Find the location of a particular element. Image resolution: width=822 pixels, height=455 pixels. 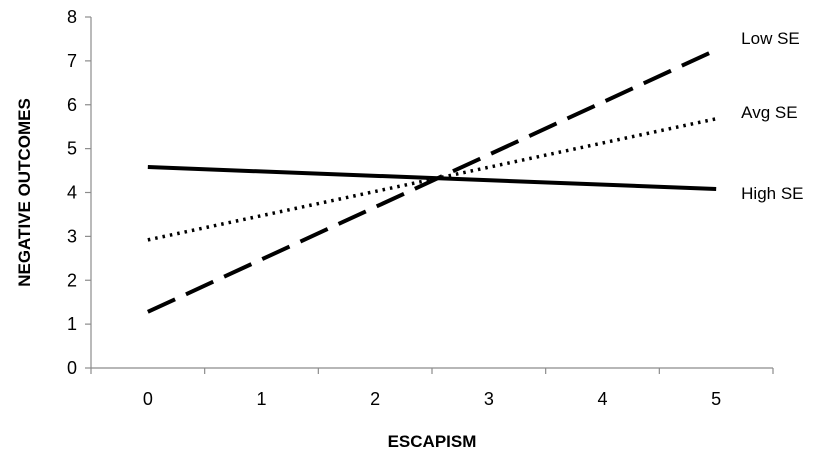

series-labels: Low SE Avg SE High SE is located at coordinates (772, 116).